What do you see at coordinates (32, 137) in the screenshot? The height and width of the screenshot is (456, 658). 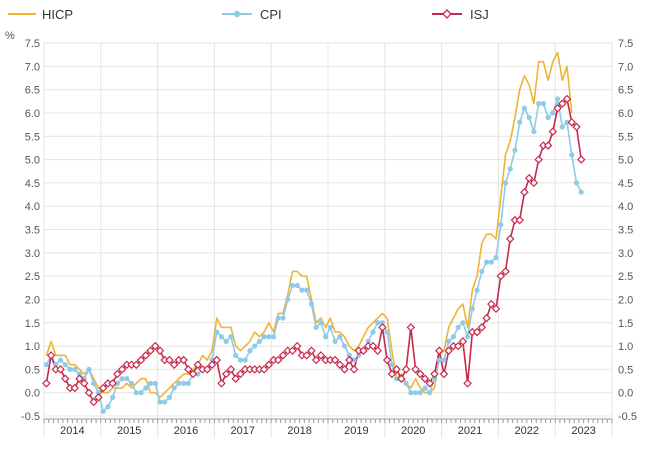 I see `y-tick-label-left: 5.5` at bounding box center [32, 137].